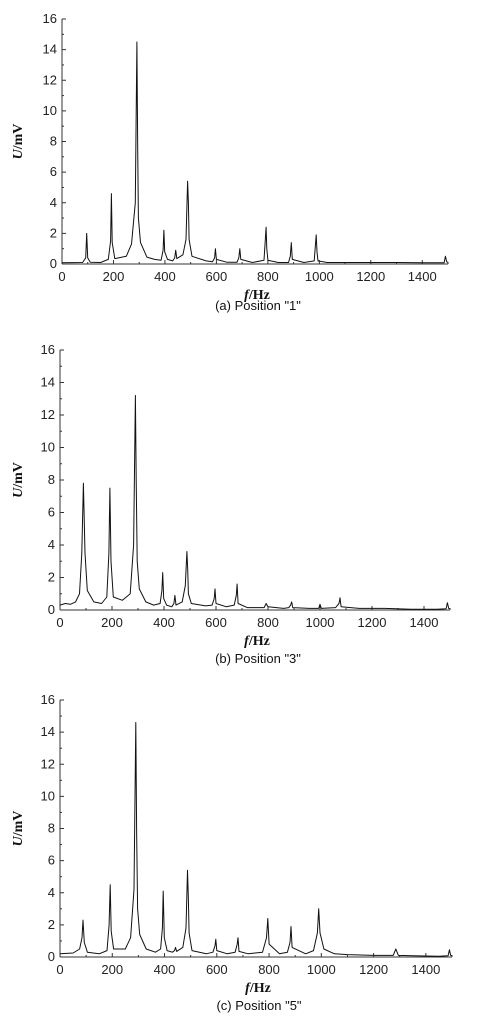 The image size is (482, 1023). Describe the element at coordinates (258, 305) in the screenshot. I see `panel-caption: (a) Position "1"` at that location.